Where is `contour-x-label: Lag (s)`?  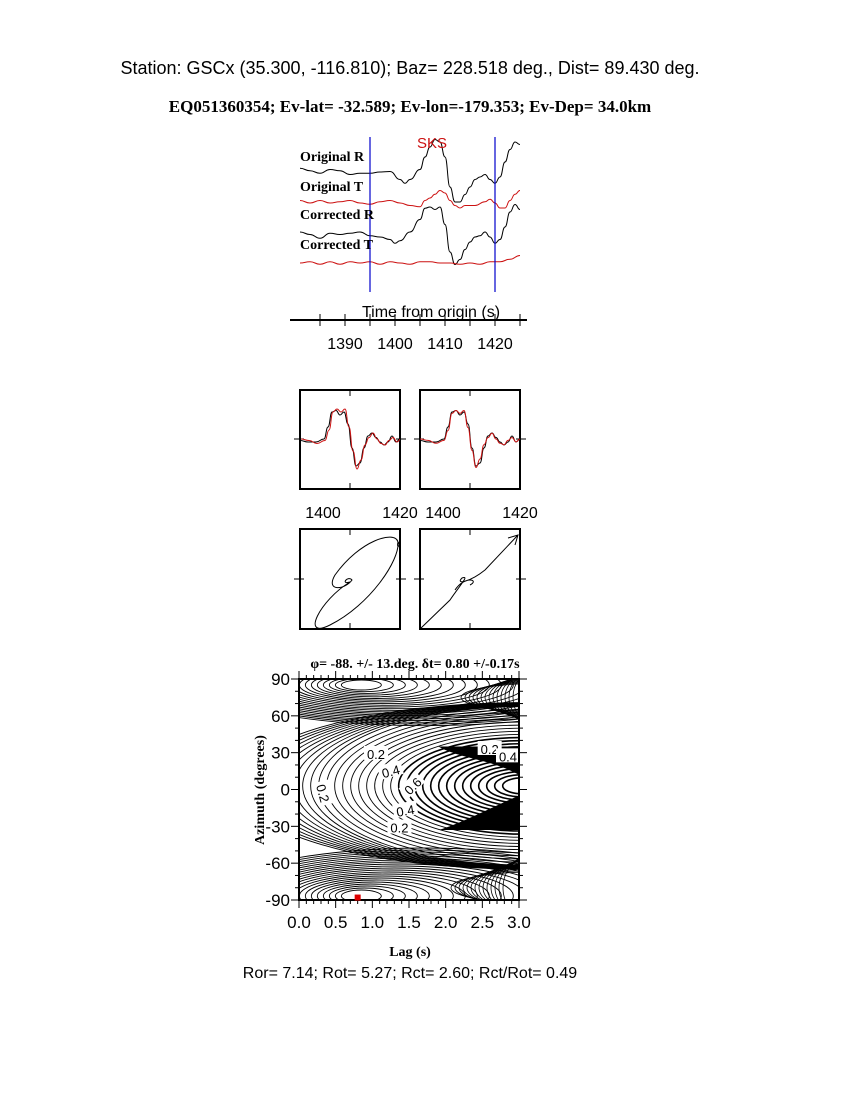 contour-x-label: Lag (s) is located at coordinates (410, 952).